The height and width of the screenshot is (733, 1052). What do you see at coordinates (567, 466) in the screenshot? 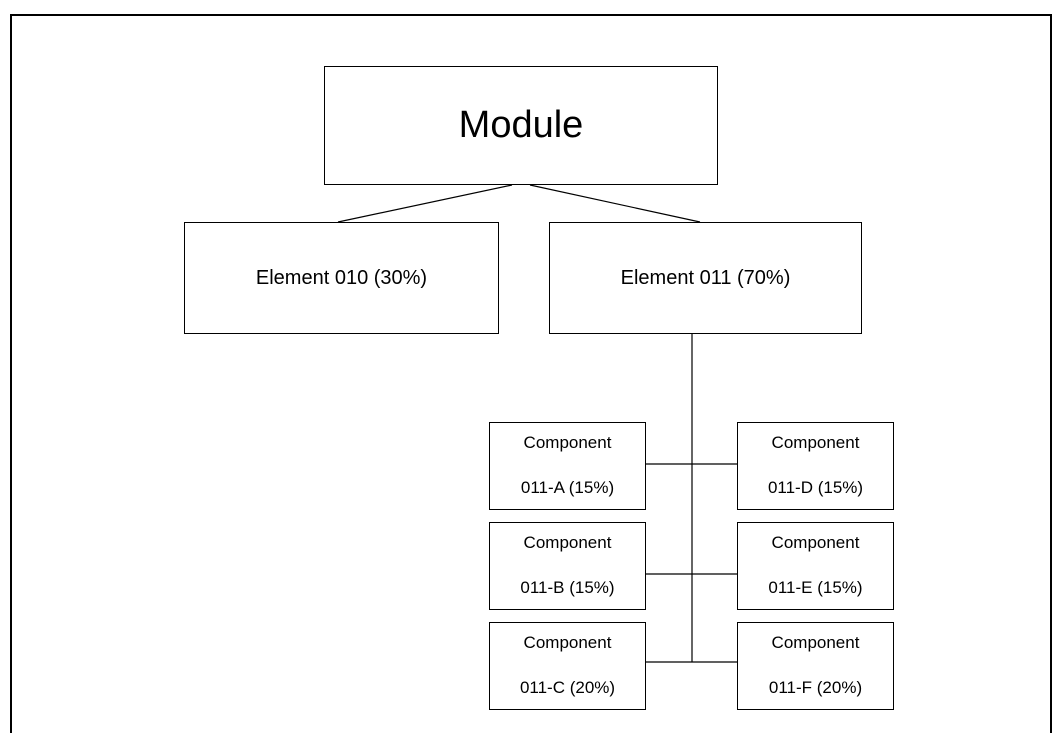
I see `component-011-a-node: Component 011-A (15%)` at bounding box center [567, 466].